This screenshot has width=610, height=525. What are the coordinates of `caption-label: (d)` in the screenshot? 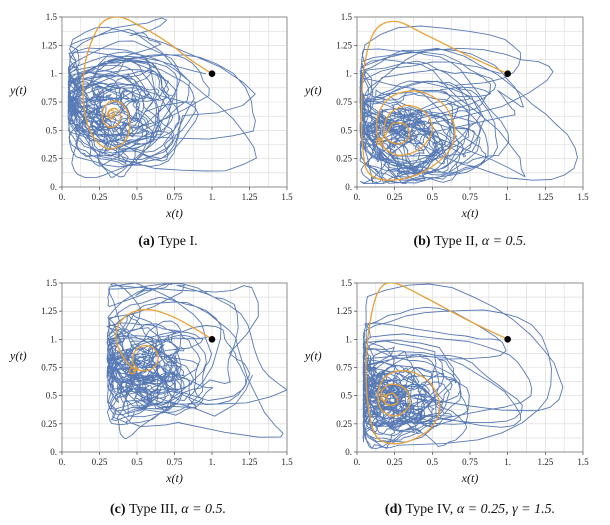 It's located at (395, 509).